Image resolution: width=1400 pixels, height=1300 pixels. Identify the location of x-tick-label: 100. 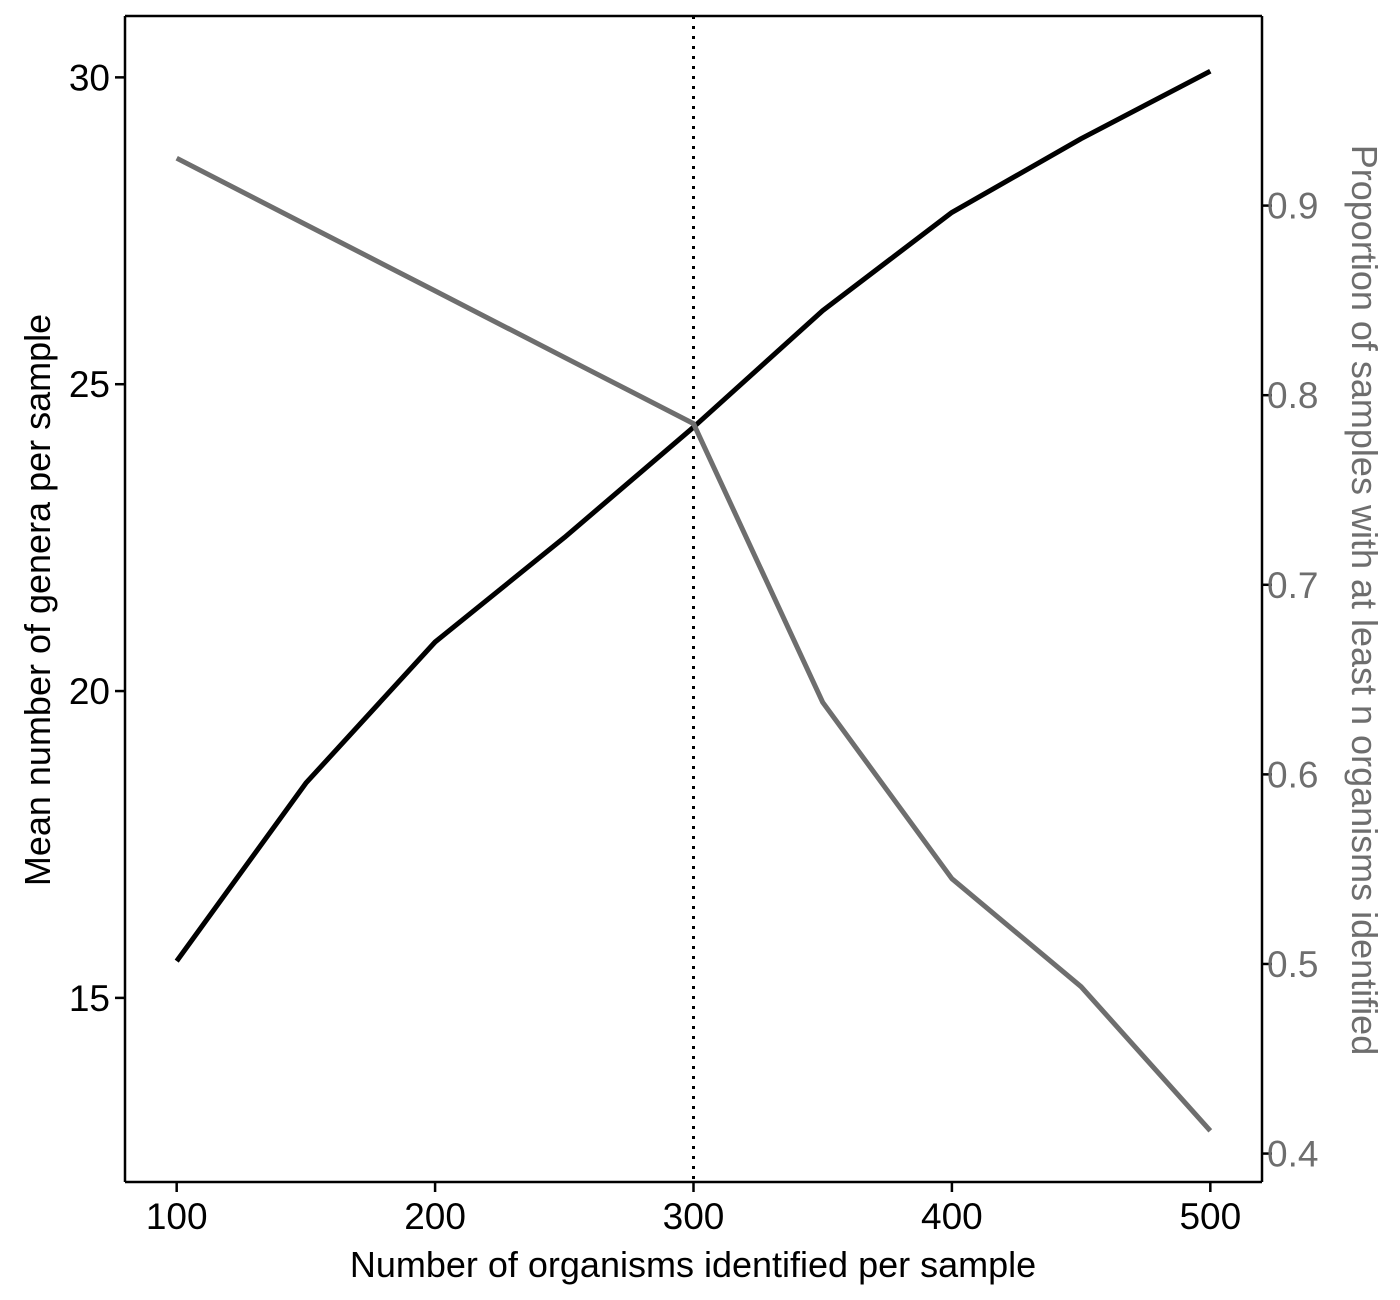
(177, 1216).